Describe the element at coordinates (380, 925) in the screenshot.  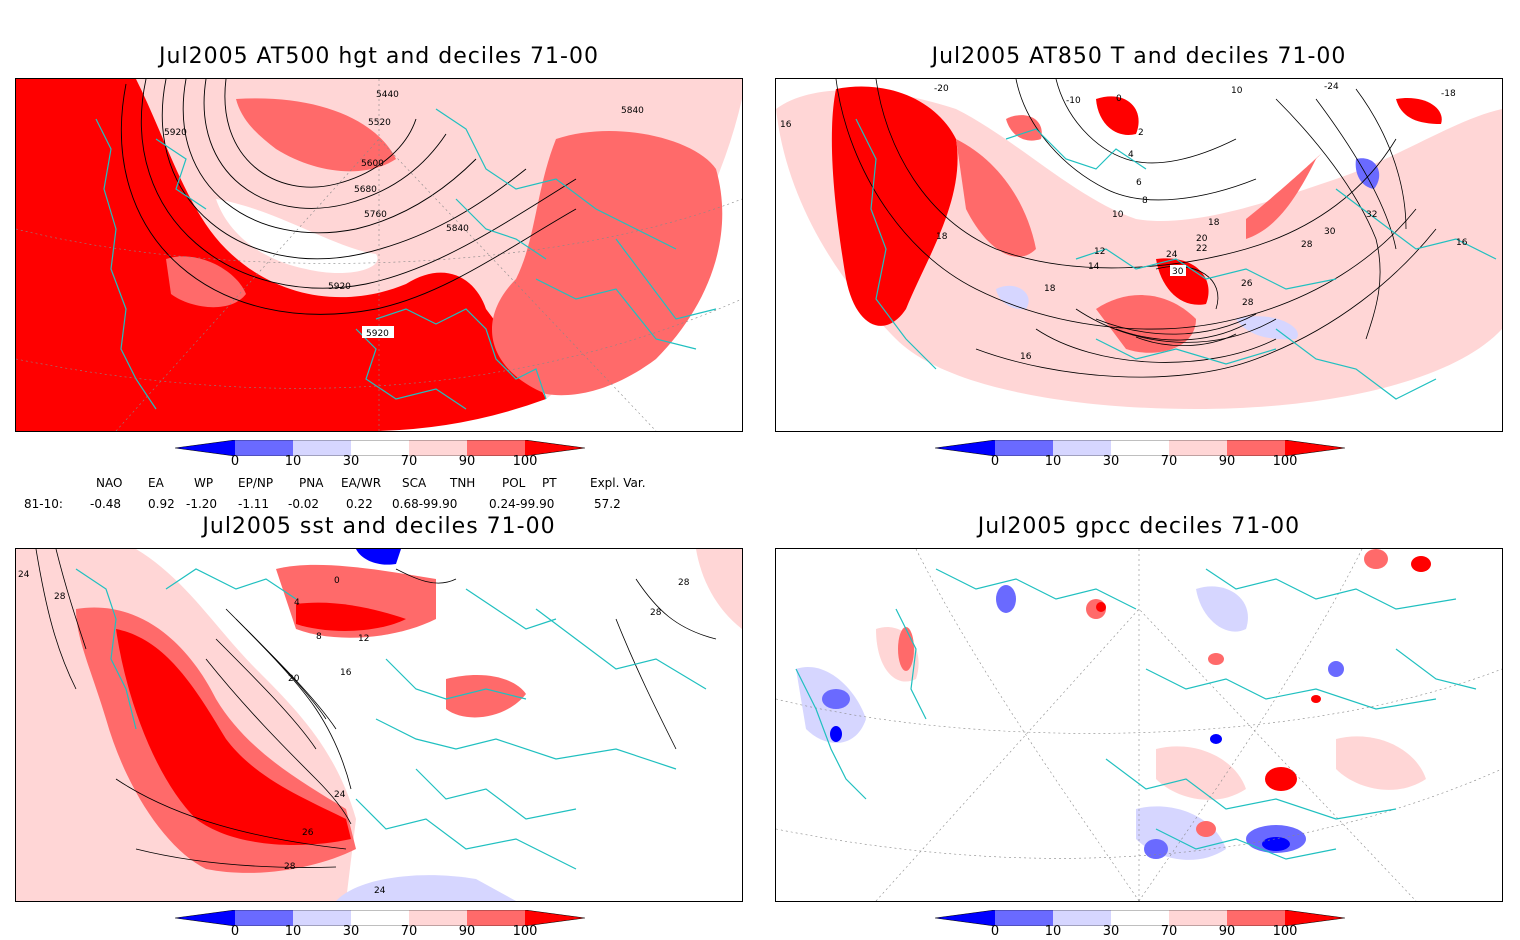
I see `colorbar-sst: 0 10 30 70 90 100` at that location.